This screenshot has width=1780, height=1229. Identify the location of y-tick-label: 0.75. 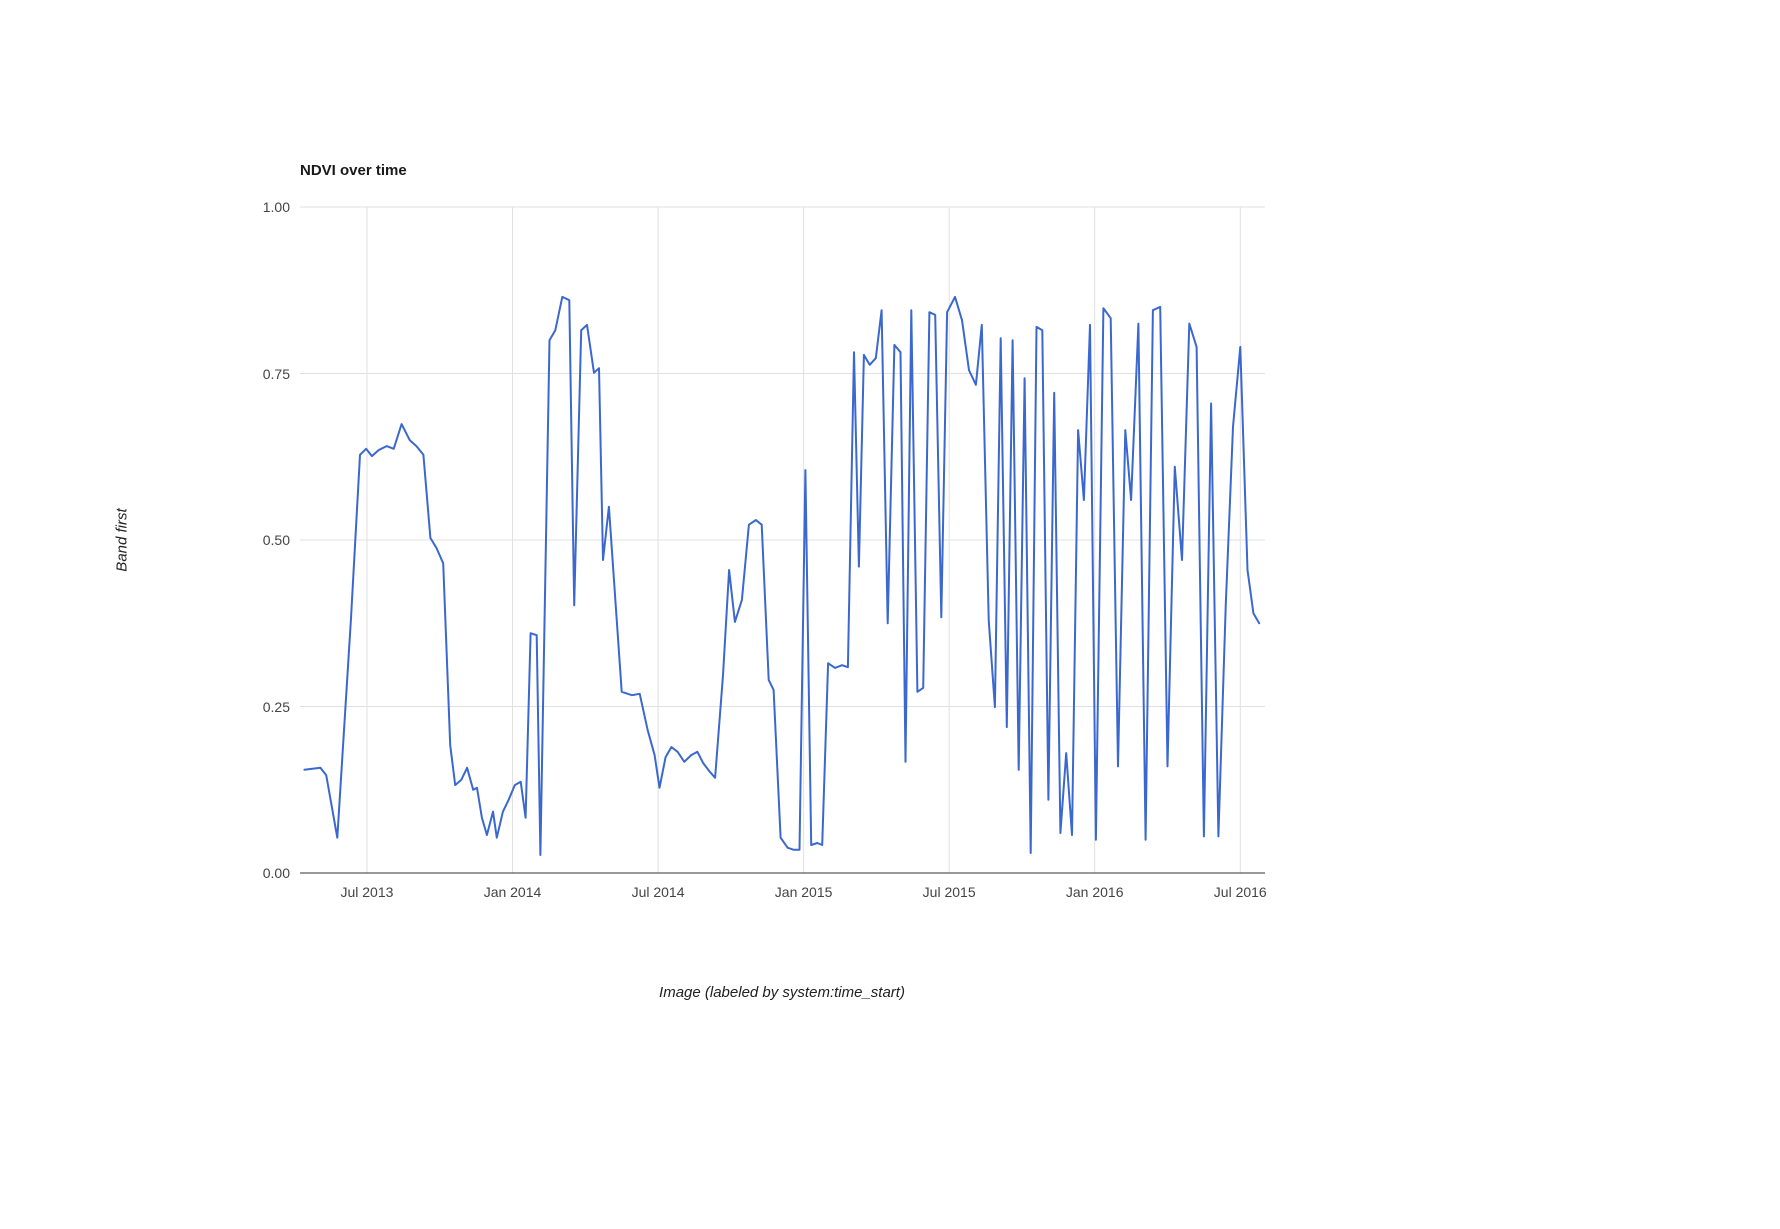
(276, 373).